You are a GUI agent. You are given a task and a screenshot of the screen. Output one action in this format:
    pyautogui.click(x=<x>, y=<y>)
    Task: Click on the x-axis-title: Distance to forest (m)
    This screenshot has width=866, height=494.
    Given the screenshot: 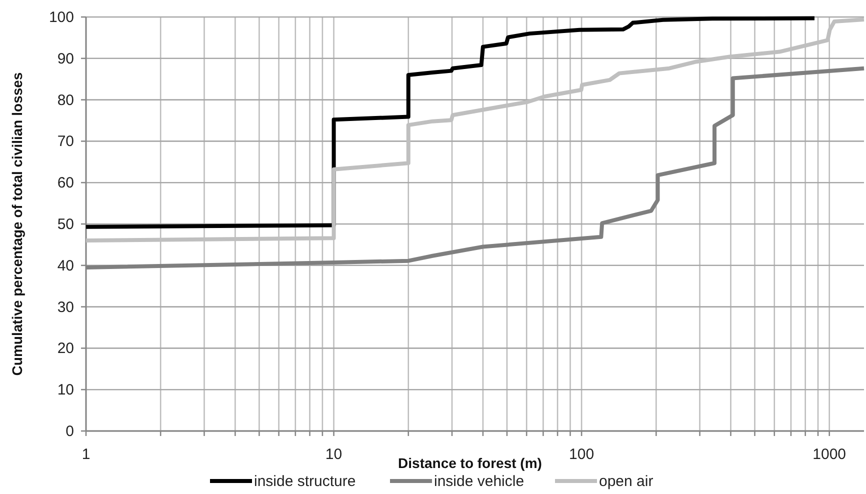 What is the action you would take?
    pyautogui.click(x=470, y=463)
    